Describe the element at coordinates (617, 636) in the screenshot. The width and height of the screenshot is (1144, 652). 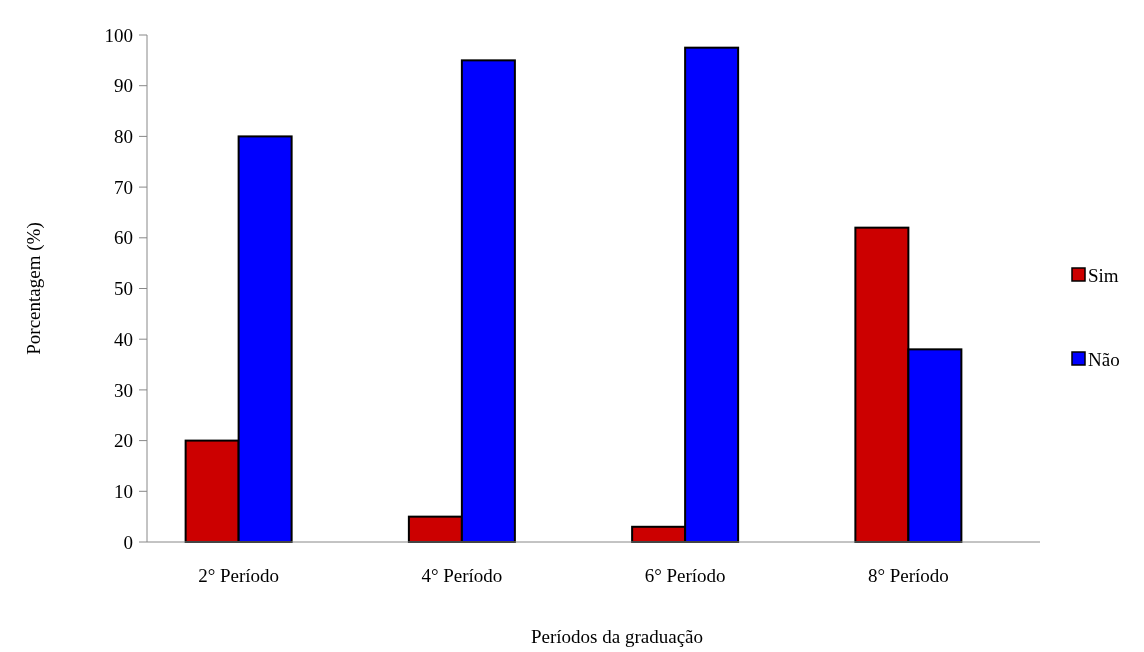
I see `x-axis-title: Períodos da graduação` at that location.